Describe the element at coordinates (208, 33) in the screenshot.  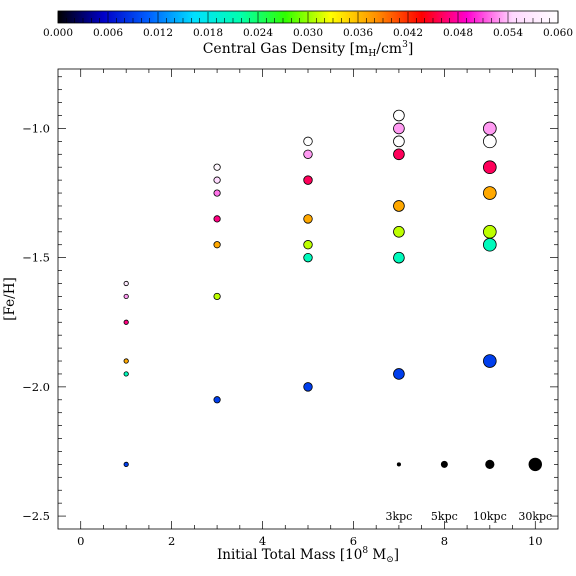
I see `colorbar-tick-label: 0.018` at that location.